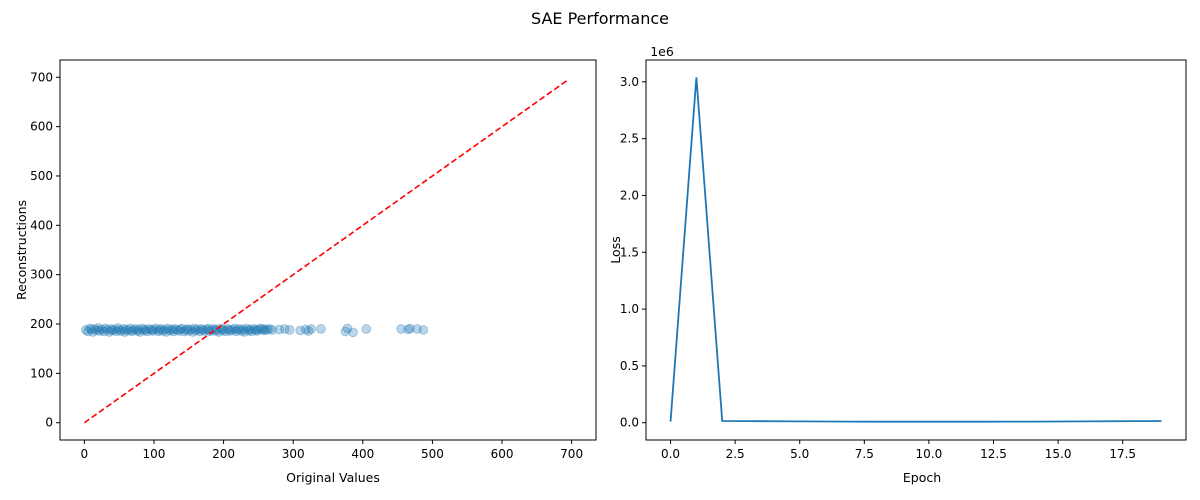  What do you see at coordinates (629, 195) in the screenshot?
I see `loss-y-tick-label: 2.0` at bounding box center [629, 195].